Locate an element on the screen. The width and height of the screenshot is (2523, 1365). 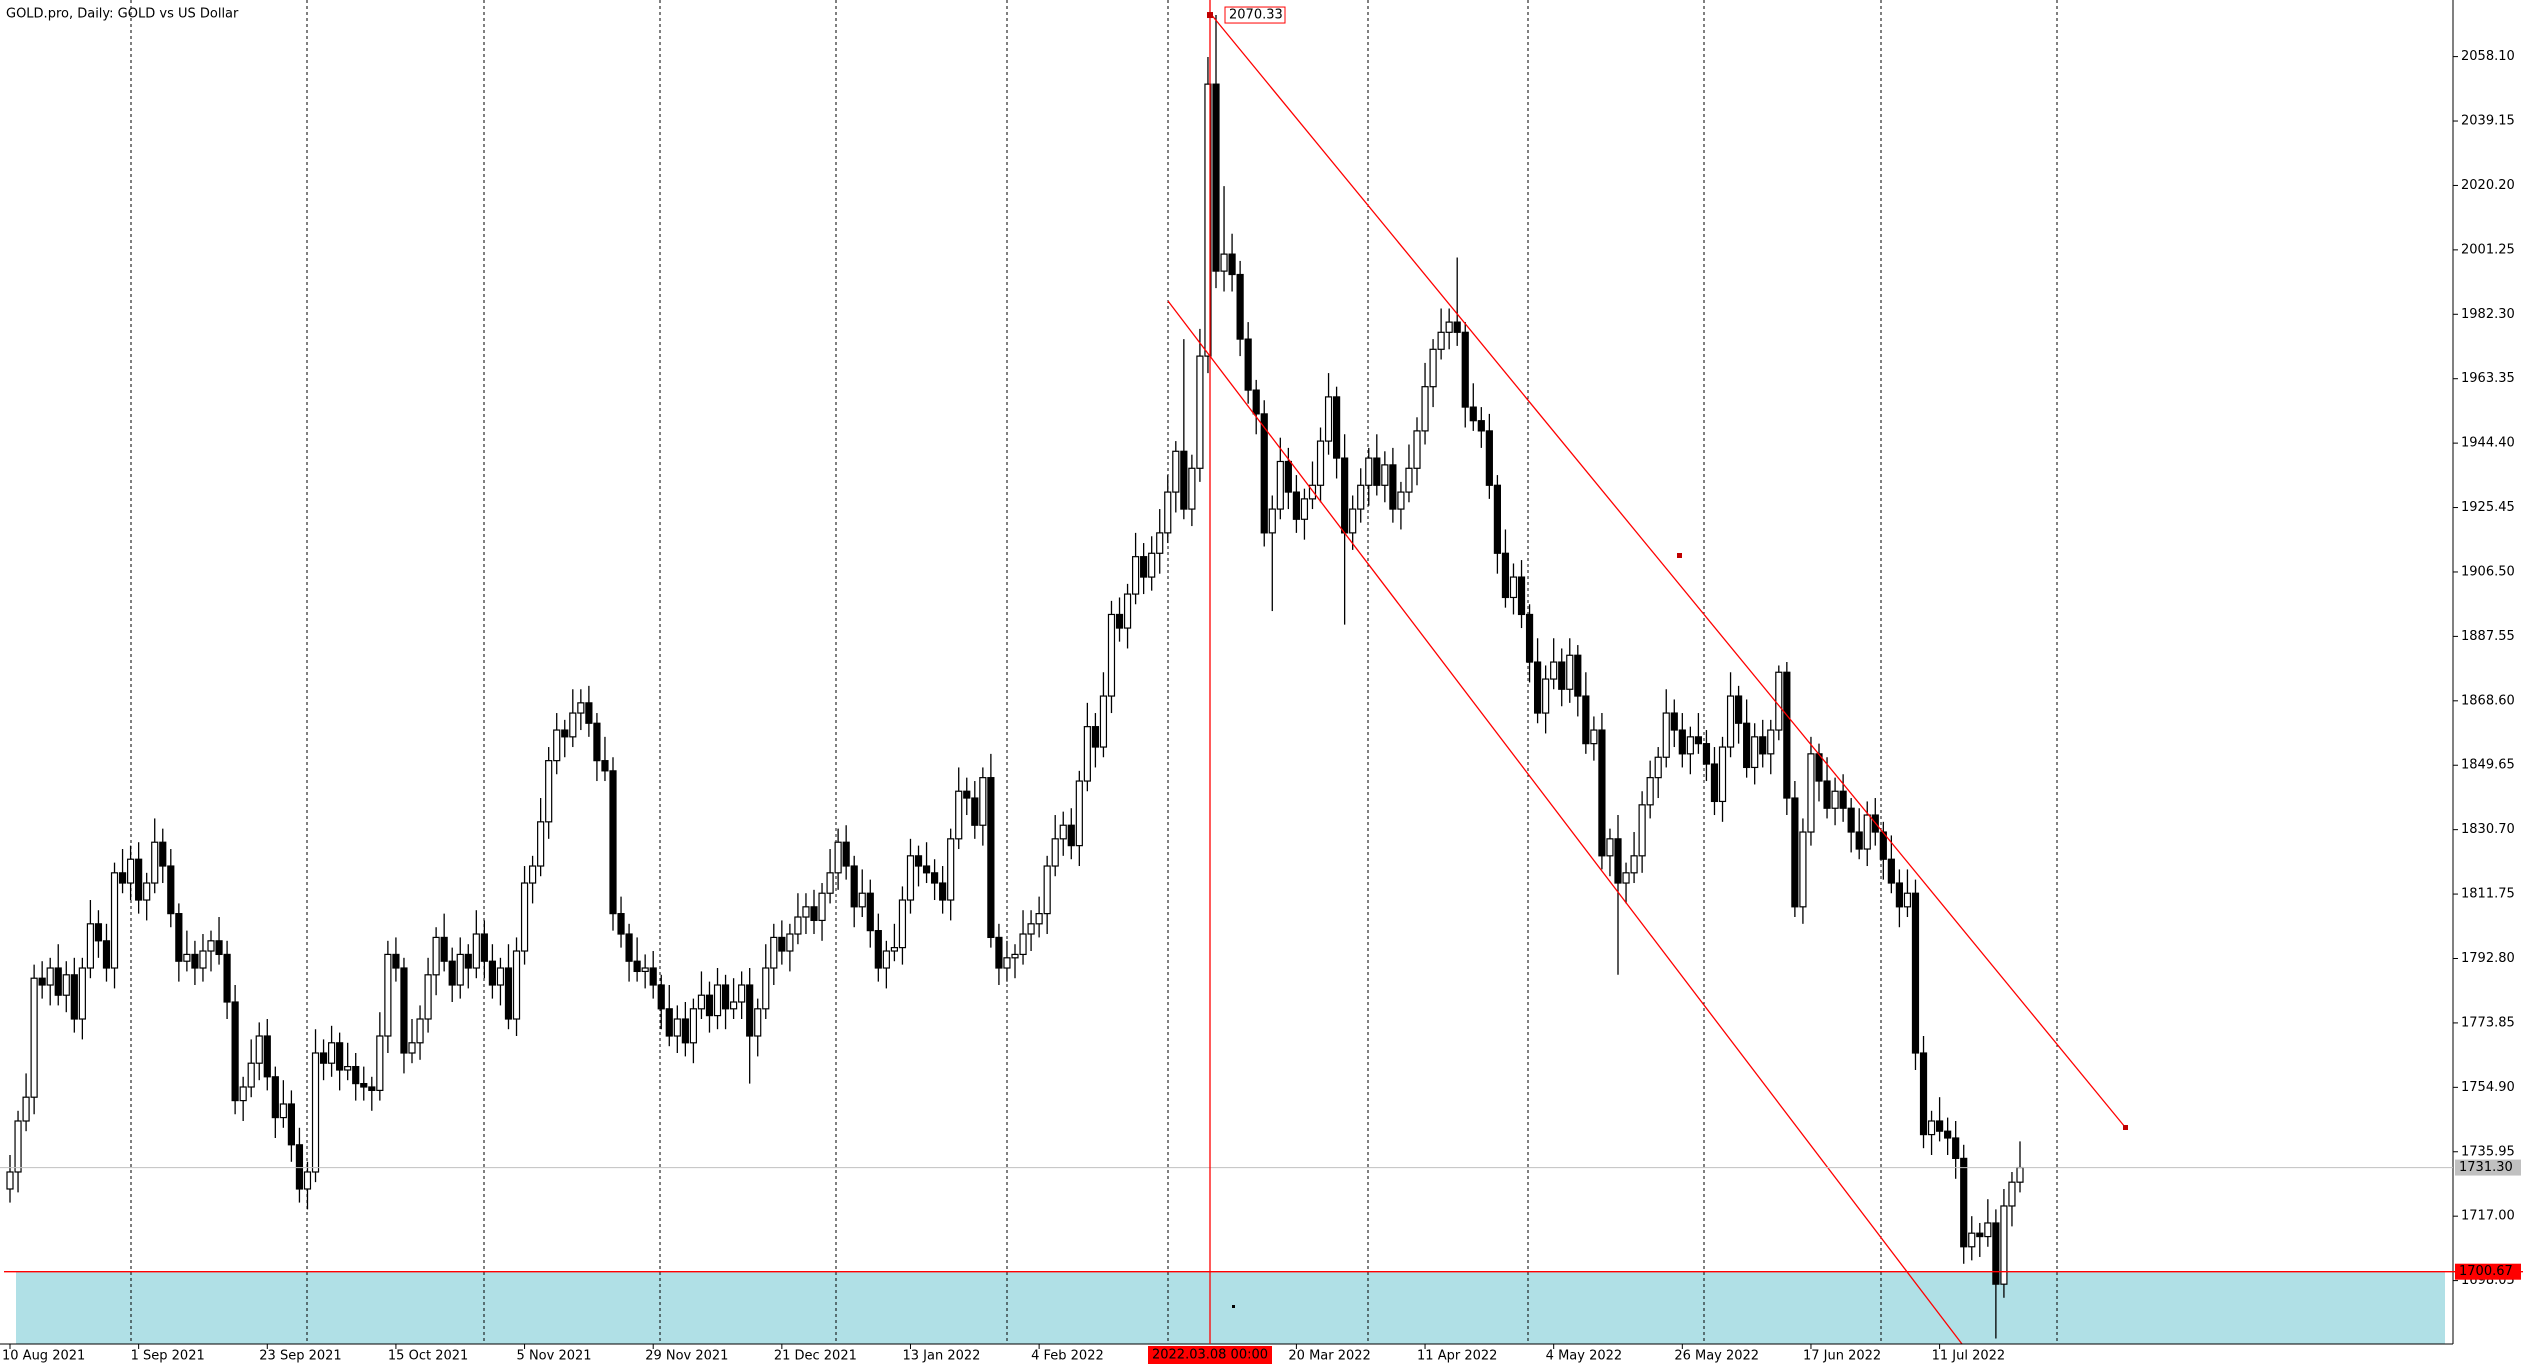
back-layer is located at coordinates (1230, 1307).